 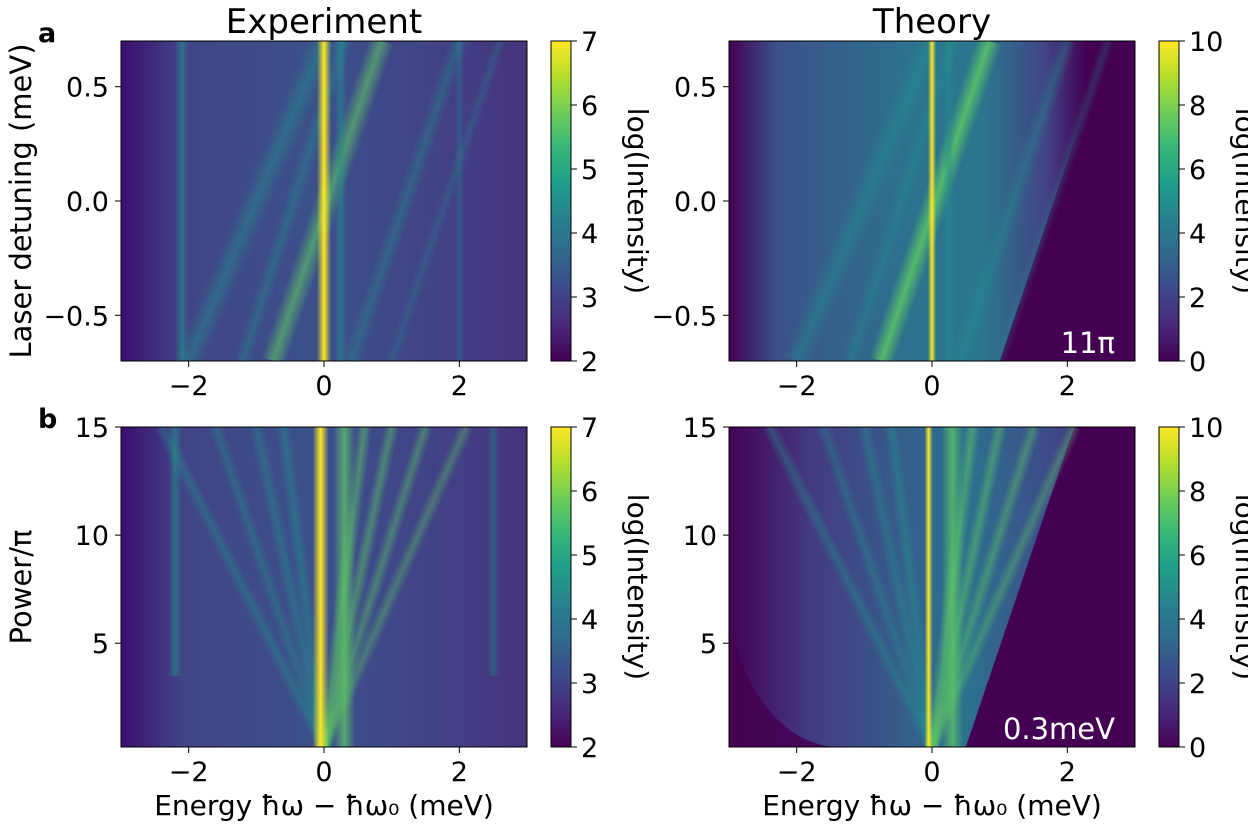 I want to click on y-axis-label: Power/π, so click(x=21, y=587).